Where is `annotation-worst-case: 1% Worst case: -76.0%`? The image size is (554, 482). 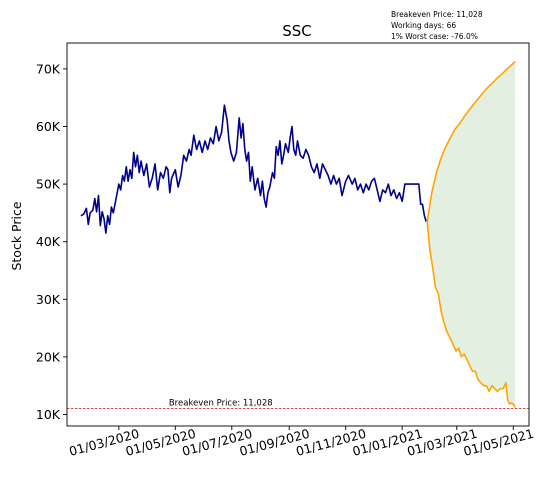 annotation-worst-case: 1% Worst case: -76.0% is located at coordinates (434, 36).